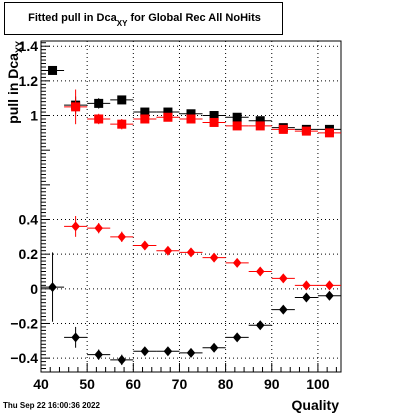  Describe the element at coordinates (318, 384) in the screenshot. I see `x-tick-label: 100` at that location.